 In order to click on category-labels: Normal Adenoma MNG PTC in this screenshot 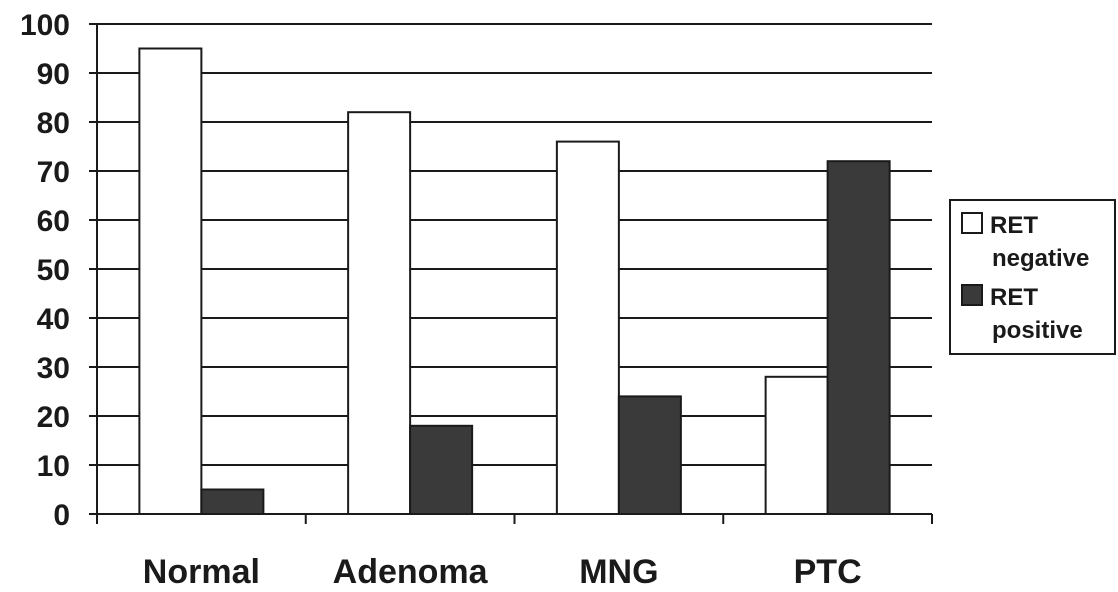, I will do `click(514, 552)`.